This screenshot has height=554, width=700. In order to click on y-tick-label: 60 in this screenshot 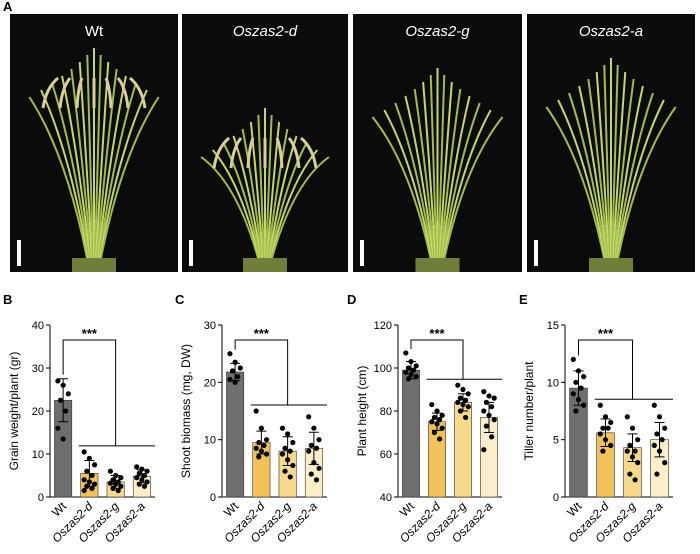, I will do `click(386, 455)`.